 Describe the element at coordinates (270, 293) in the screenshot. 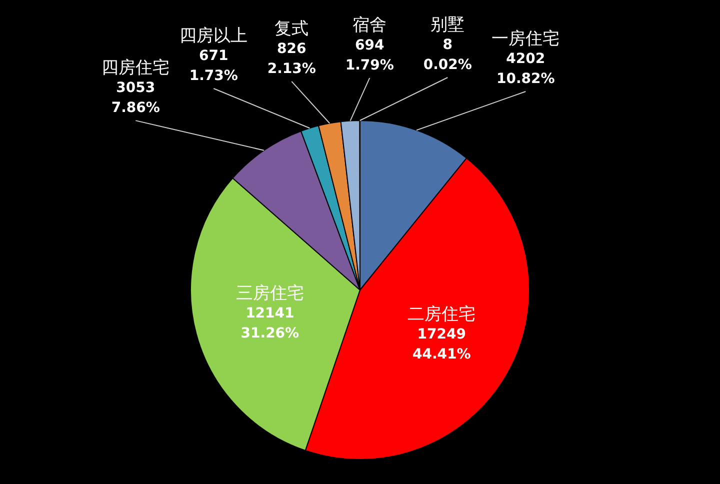

I see `slice-label: 三房住宅` at that location.